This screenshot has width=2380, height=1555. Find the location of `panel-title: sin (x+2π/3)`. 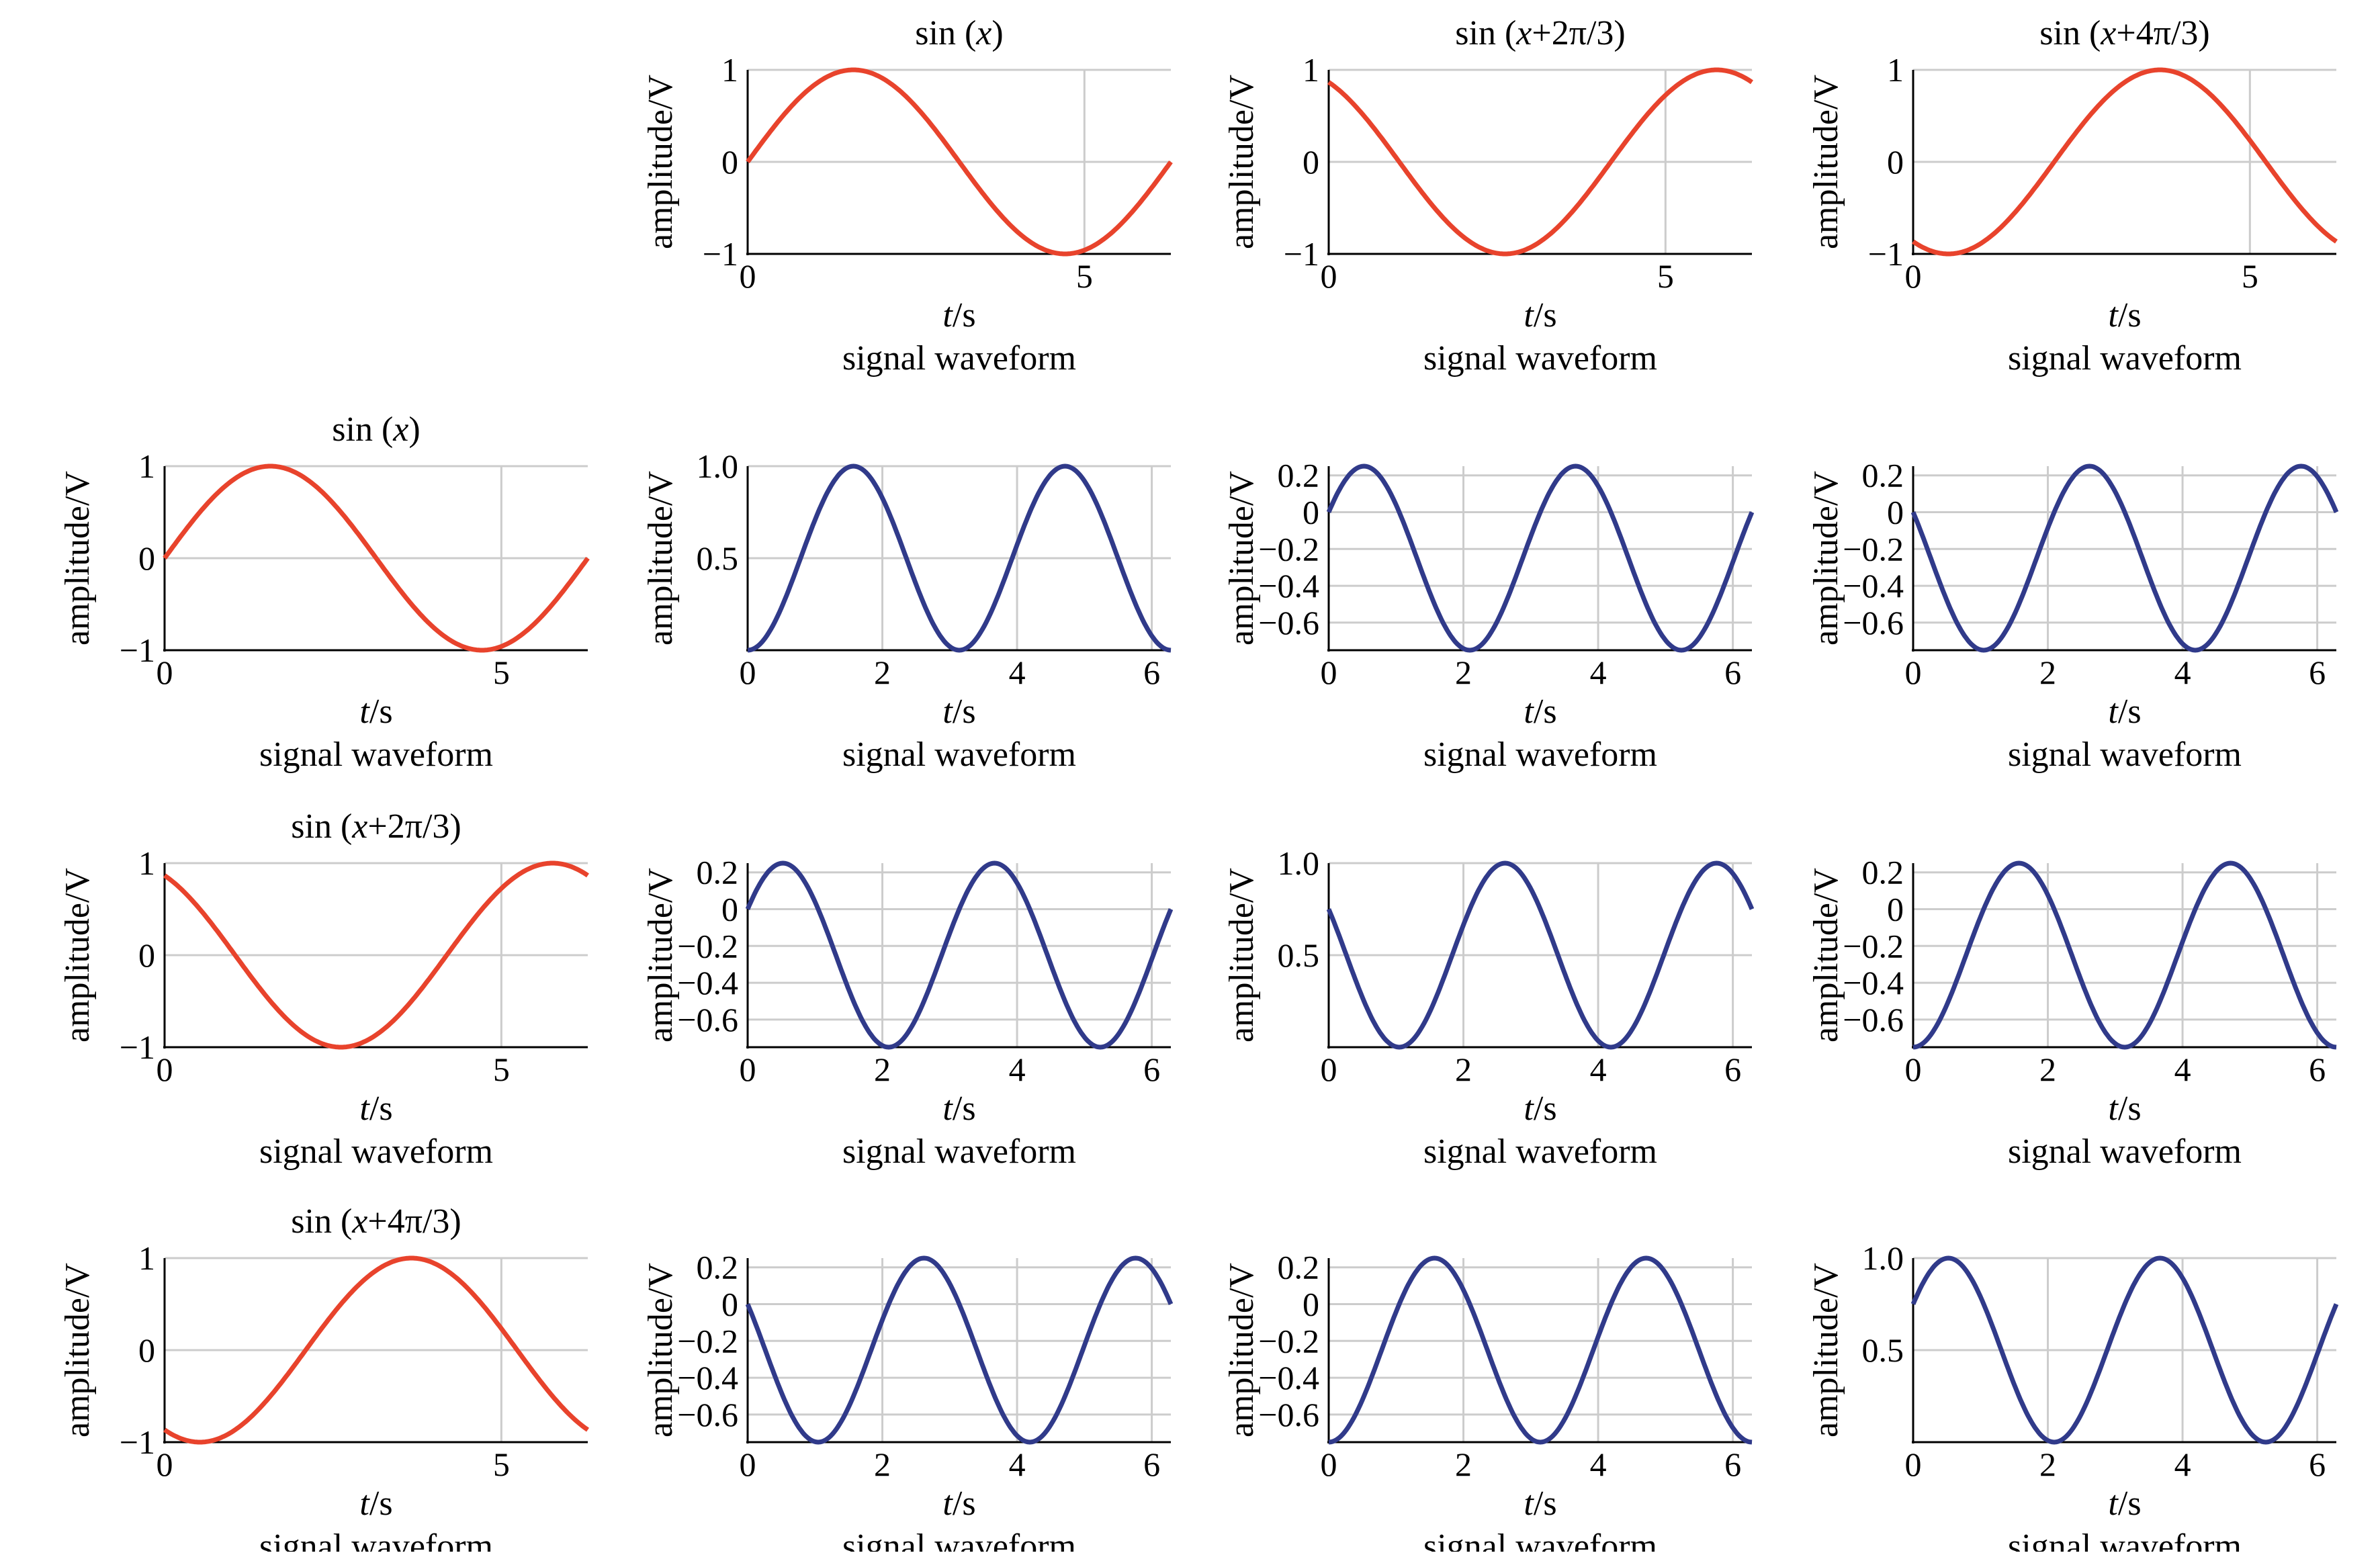

panel-title: sin (x+2π/3) is located at coordinates (376, 826).